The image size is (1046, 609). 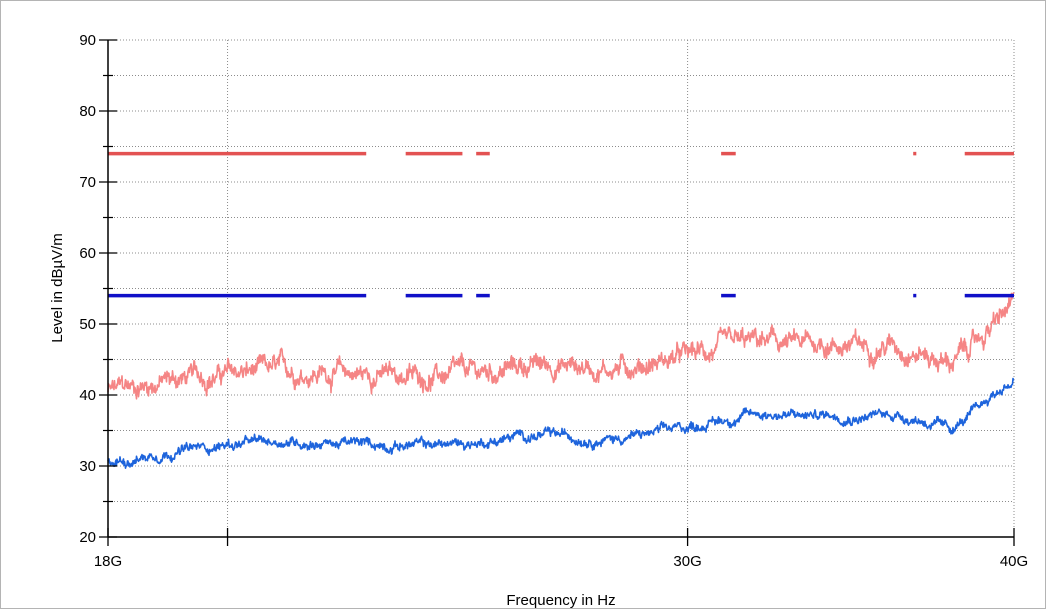 I want to click on y-tick-label: 60, so click(x=87, y=253).